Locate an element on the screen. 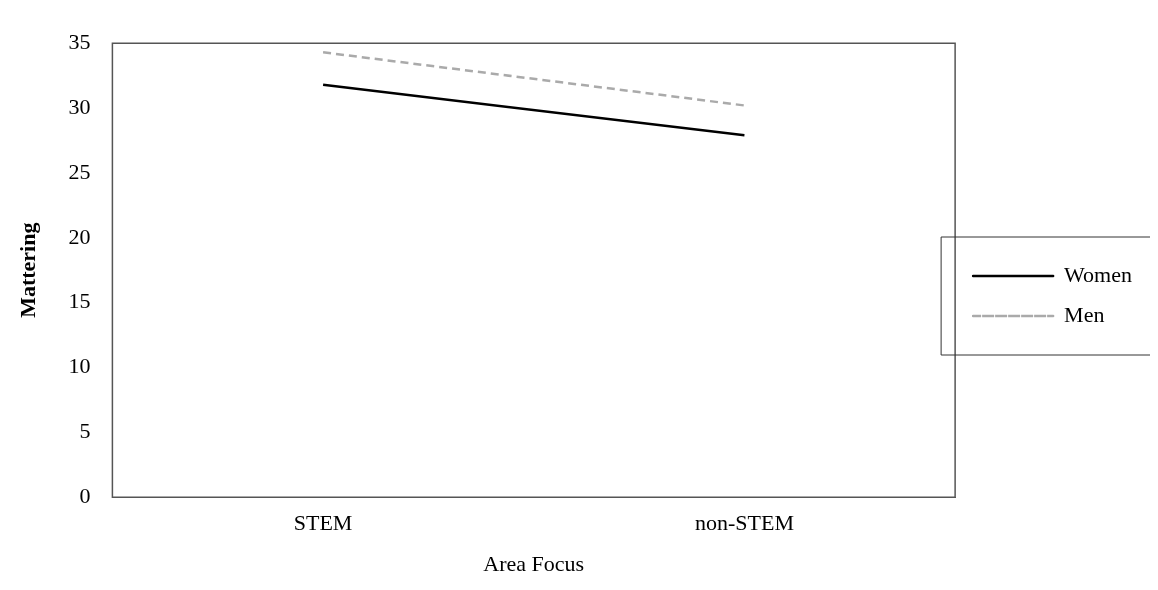 The image size is (1158, 590). x-tick-label: non-STEM is located at coordinates (744, 523).